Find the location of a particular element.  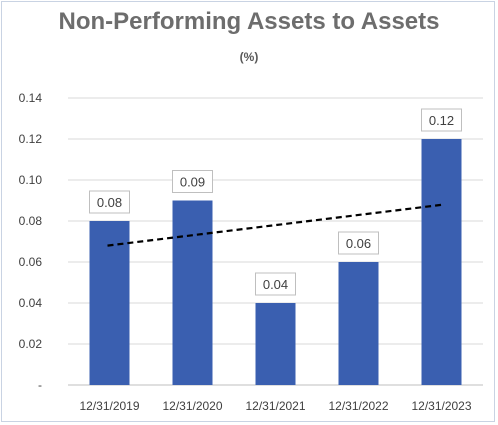

x-tick-label: 12/31/2022 is located at coordinates (358, 406).